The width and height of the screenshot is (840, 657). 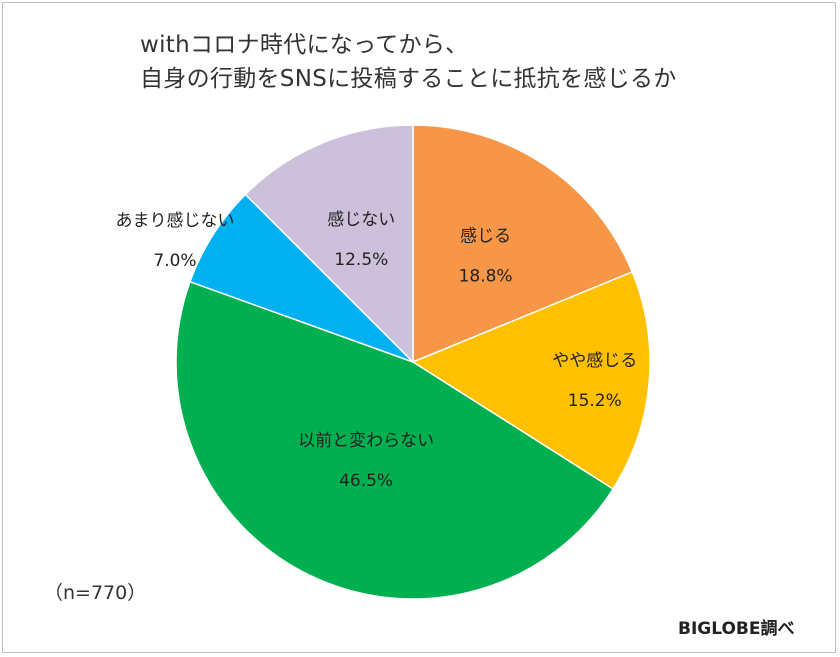 What do you see at coordinates (408, 79) in the screenshot?
I see `chart-title-line-2: 自身の行動をSNSに投稿することに抵抗を感じるか` at bounding box center [408, 79].